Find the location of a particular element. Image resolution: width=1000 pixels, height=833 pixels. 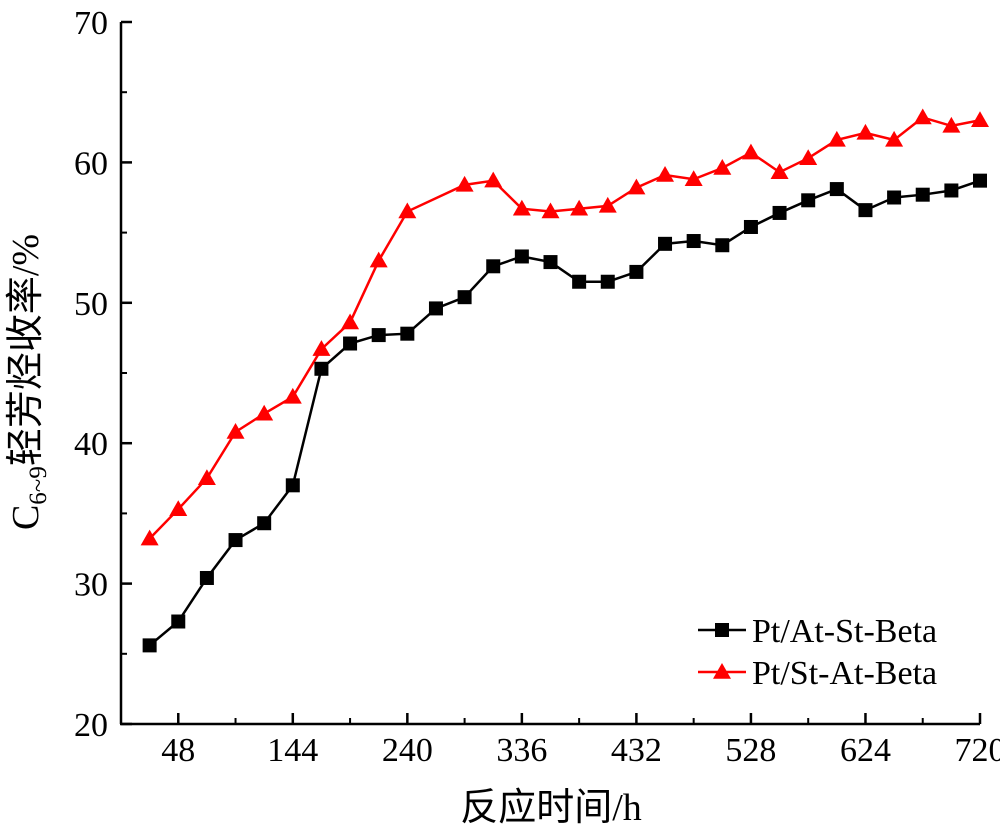

x-axis-title: 反应时间/h is located at coordinates (551, 808).